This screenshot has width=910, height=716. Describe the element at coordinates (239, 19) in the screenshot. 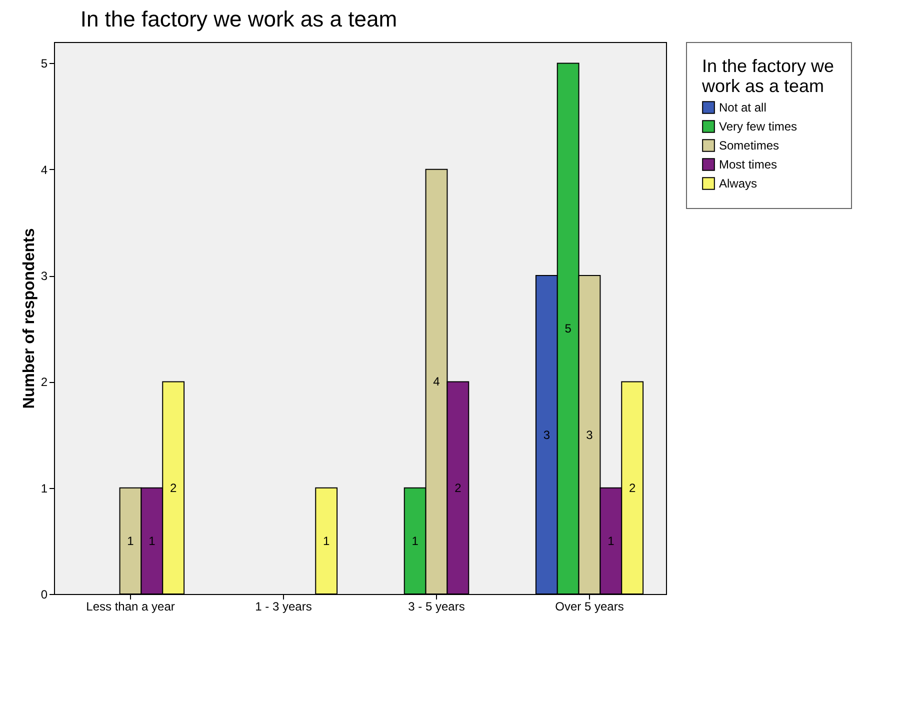

I see `chart-title: In the factory we work as a team` at that location.